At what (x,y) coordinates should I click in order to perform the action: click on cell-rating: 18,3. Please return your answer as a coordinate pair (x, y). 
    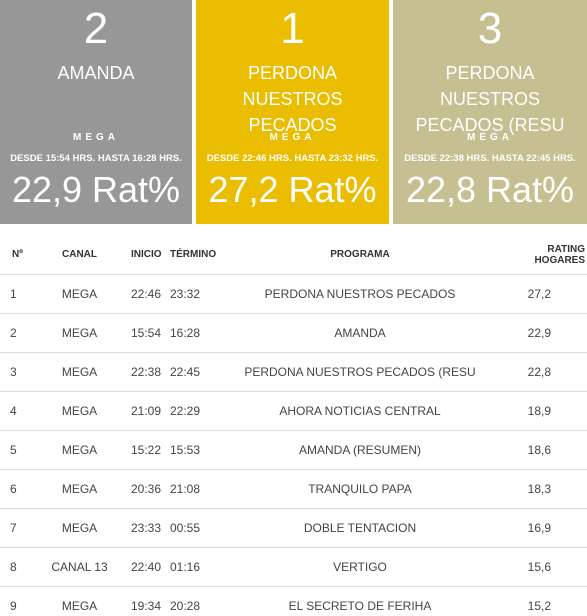
    Looking at the image, I should click on (544, 489).